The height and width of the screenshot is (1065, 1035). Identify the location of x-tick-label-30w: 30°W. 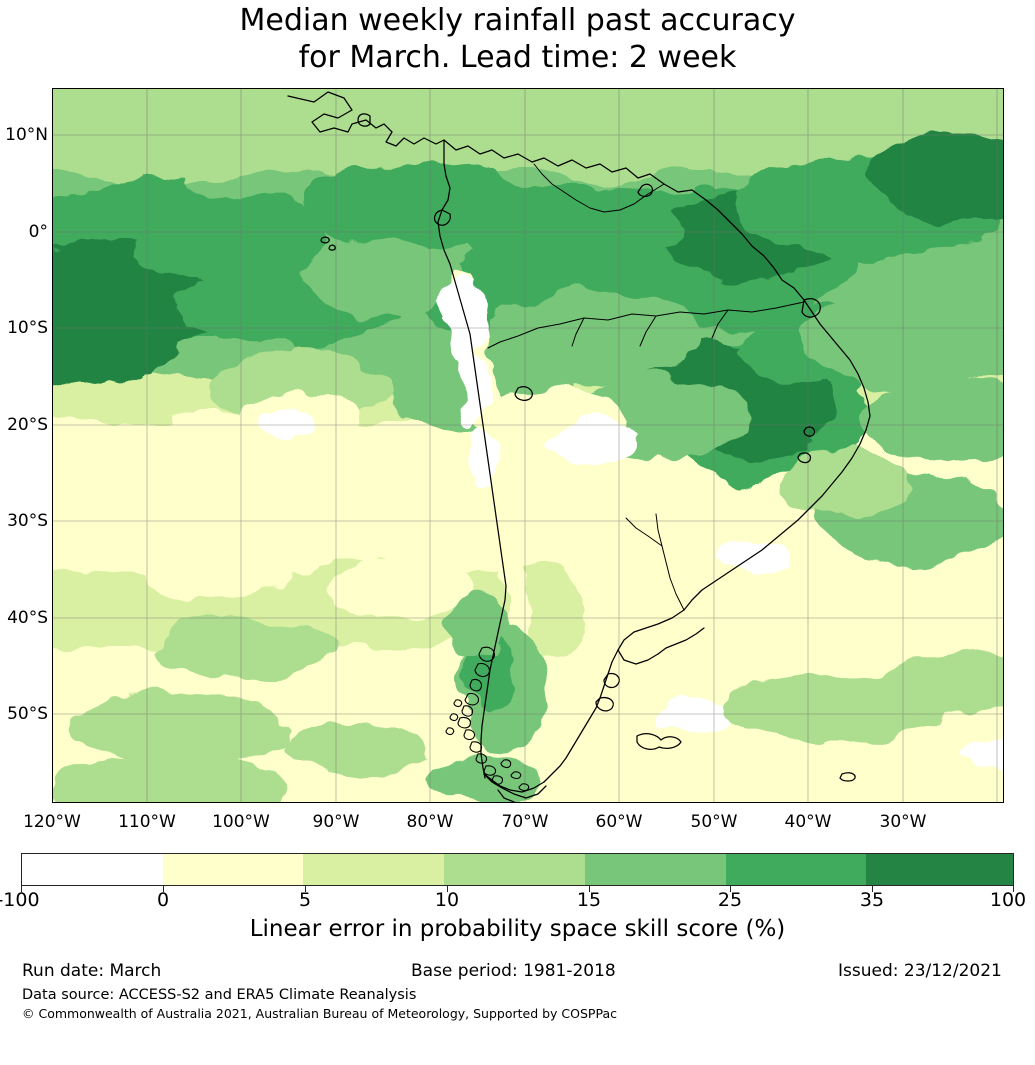
(903, 822).